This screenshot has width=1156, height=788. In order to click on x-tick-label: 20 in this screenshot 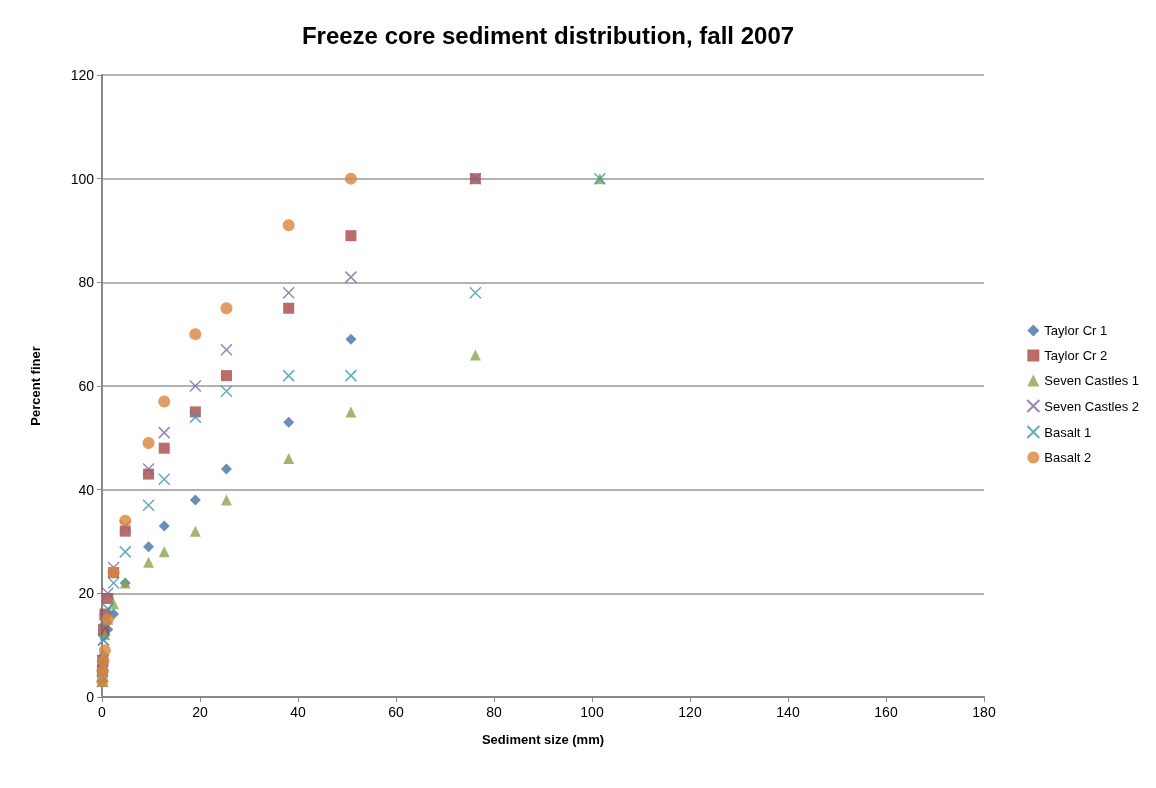, I will do `click(200, 712)`.